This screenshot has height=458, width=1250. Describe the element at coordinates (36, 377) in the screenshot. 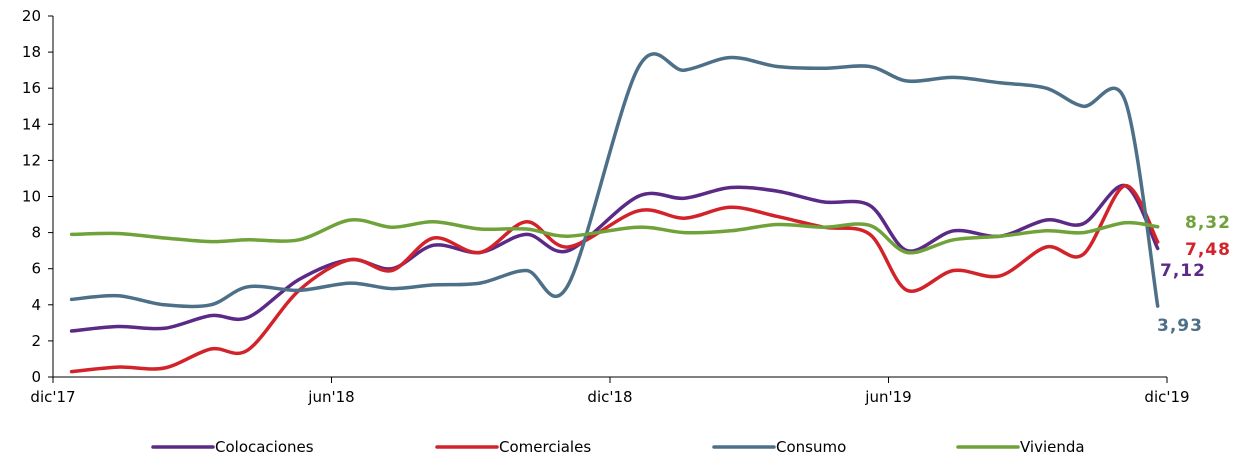

I see `y-tick-label: 0` at that location.